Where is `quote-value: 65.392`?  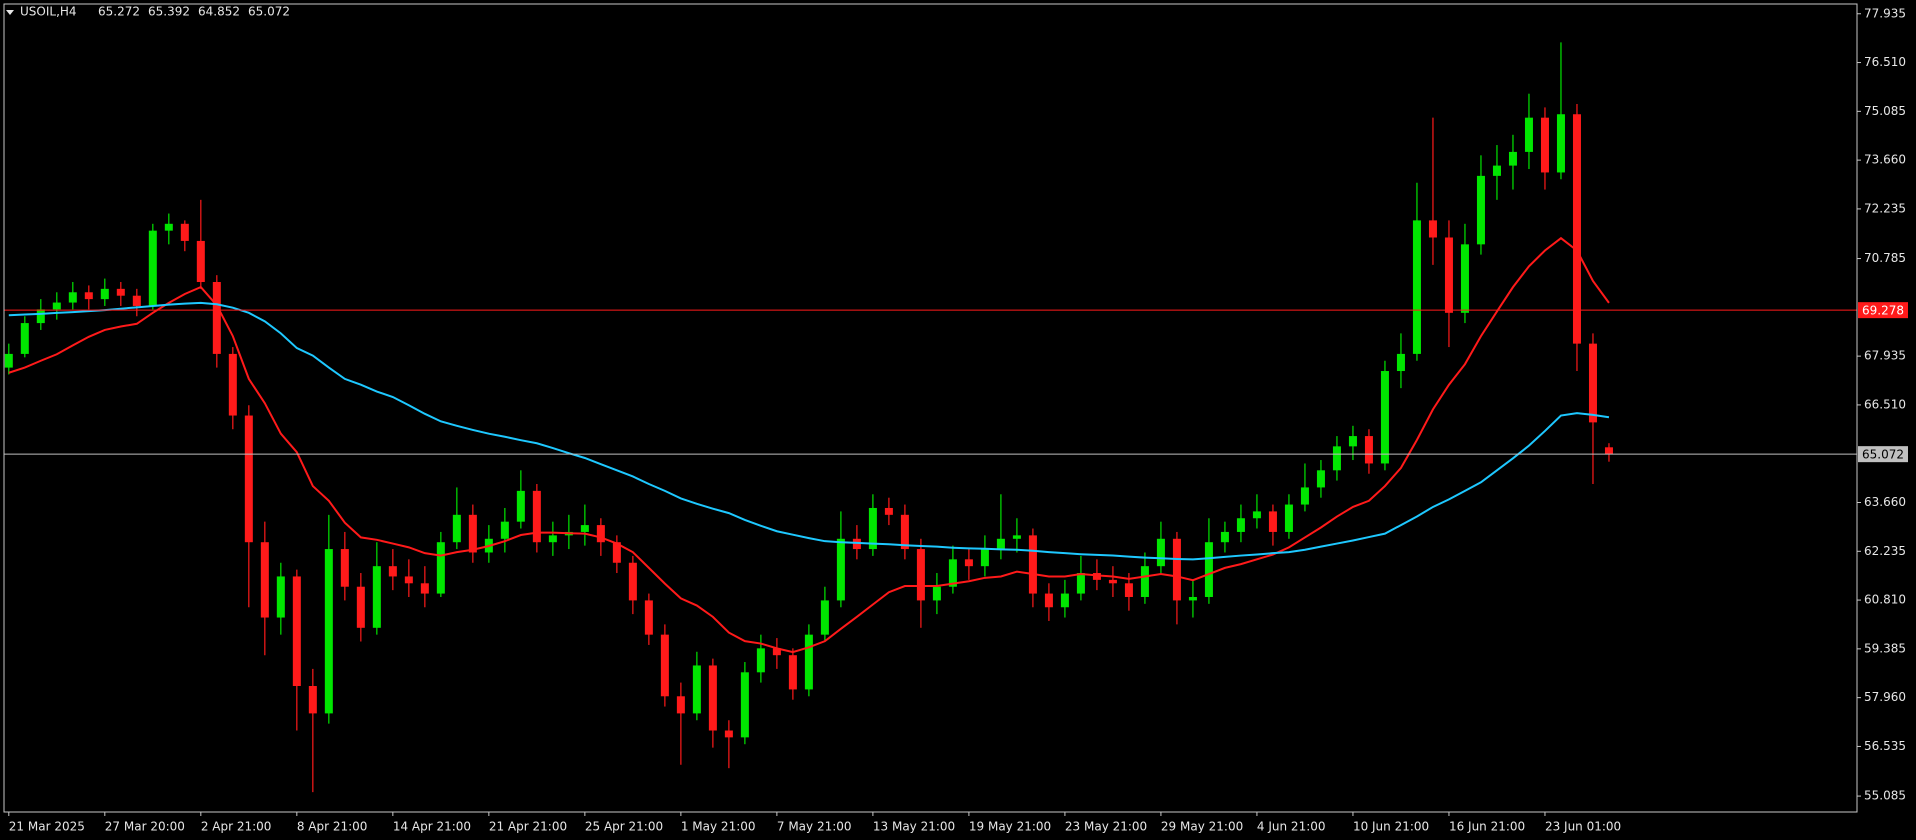 quote-value: 65.392 is located at coordinates (169, 12).